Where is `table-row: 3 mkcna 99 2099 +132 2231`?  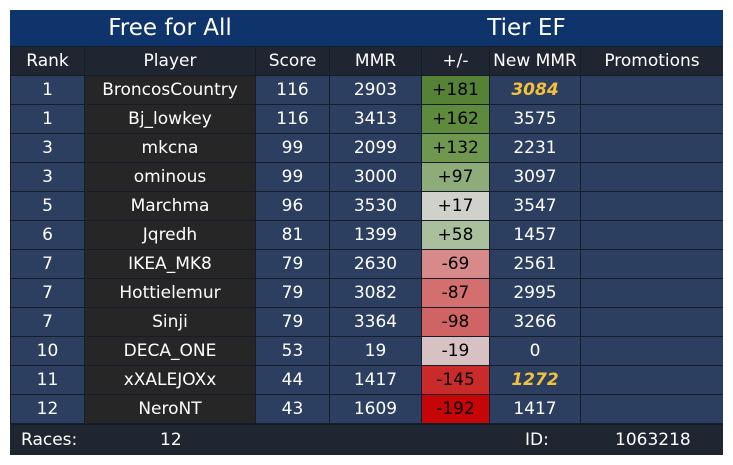 table-row: 3 mkcna 99 2099 +132 2231 is located at coordinates (366, 148).